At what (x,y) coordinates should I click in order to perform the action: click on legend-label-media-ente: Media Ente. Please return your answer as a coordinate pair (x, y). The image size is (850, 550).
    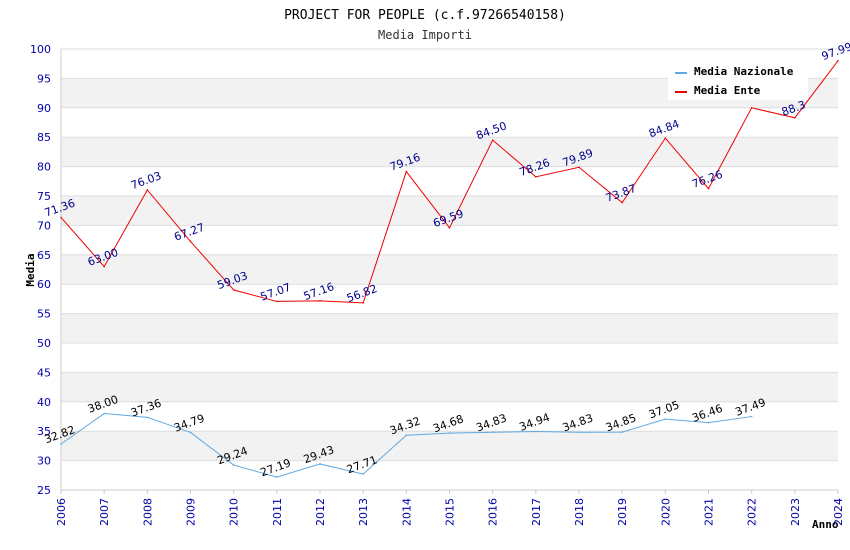
    Looking at the image, I should click on (727, 90).